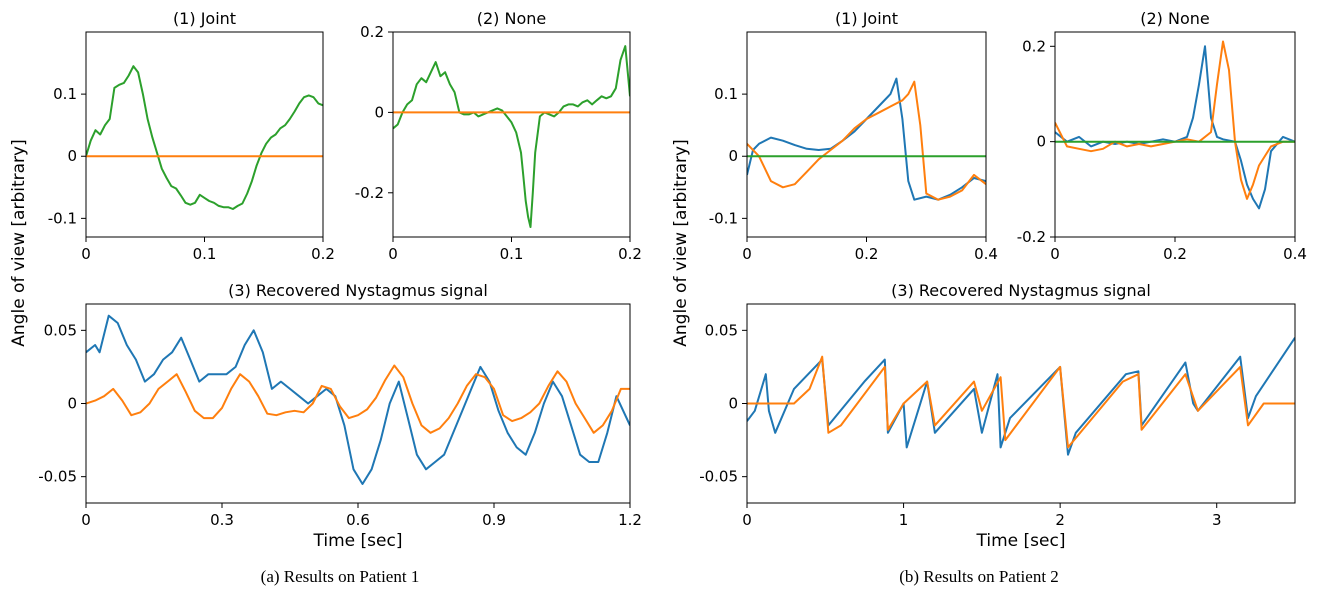  What do you see at coordinates (340, 576) in the screenshot?
I see `caption-patient-1: (a) Results on Patient 1` at bounding box center [340, 576].